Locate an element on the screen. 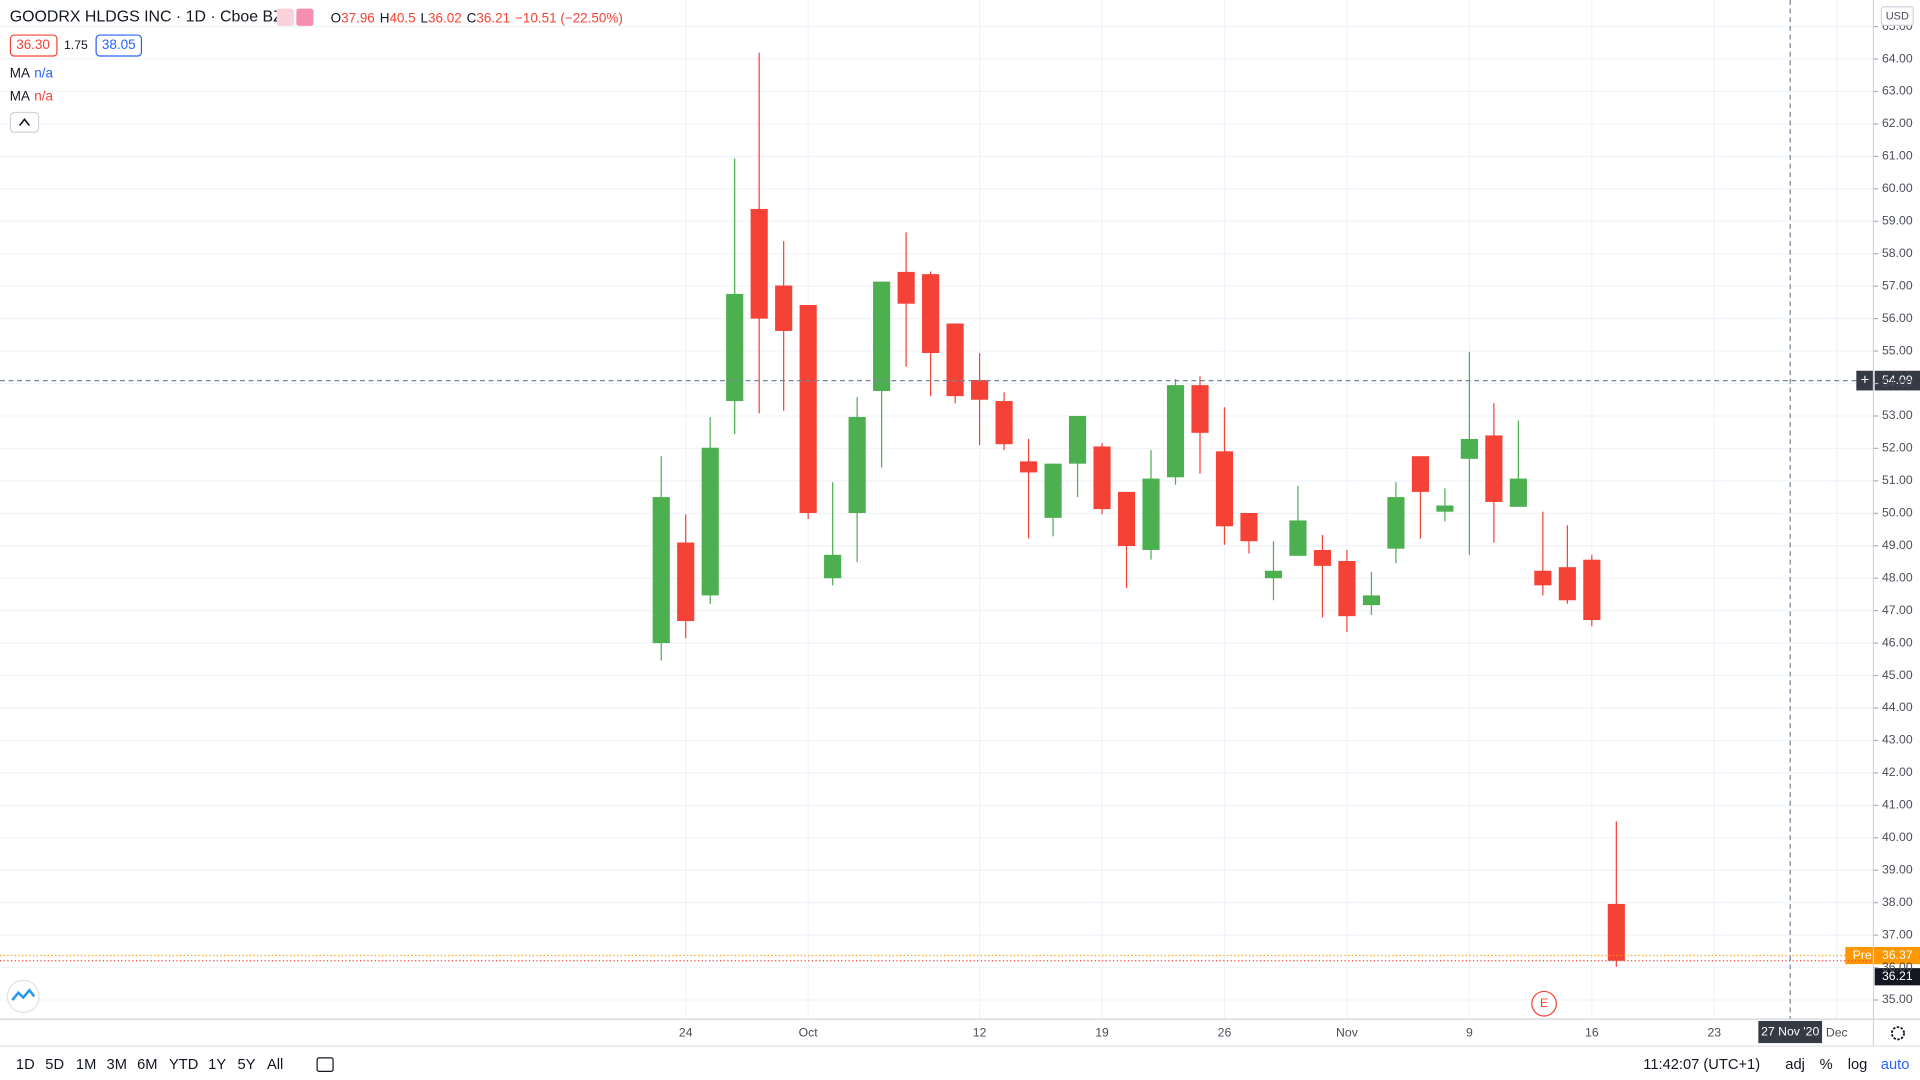  crosshair-price: 54.09 is located at coordinates (1897, 380).